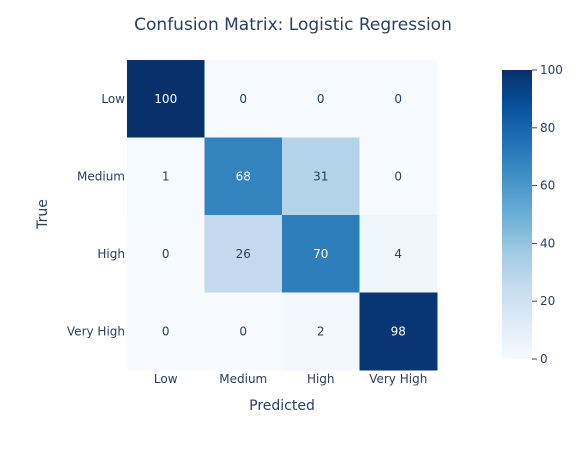 The image size is (587, 454). I want to click on colorbar-tick-label: 80, so click(547, 128).